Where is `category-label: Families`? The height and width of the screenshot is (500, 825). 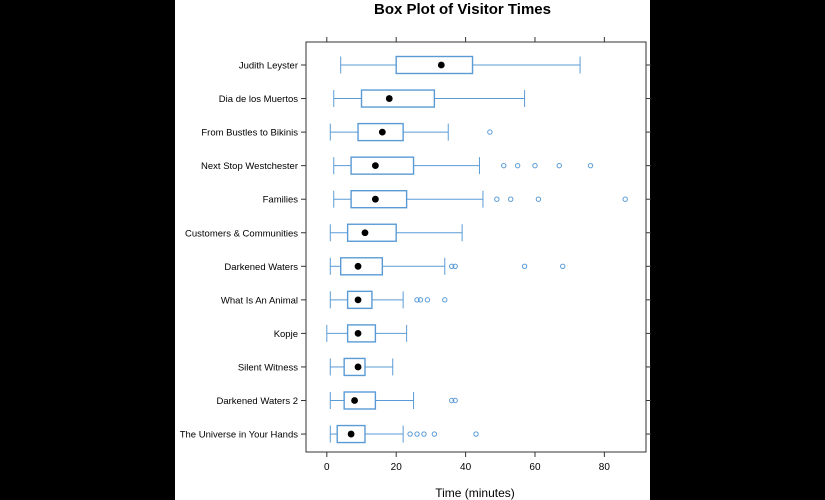 category-label: Families is located at coordinates (281, 200).